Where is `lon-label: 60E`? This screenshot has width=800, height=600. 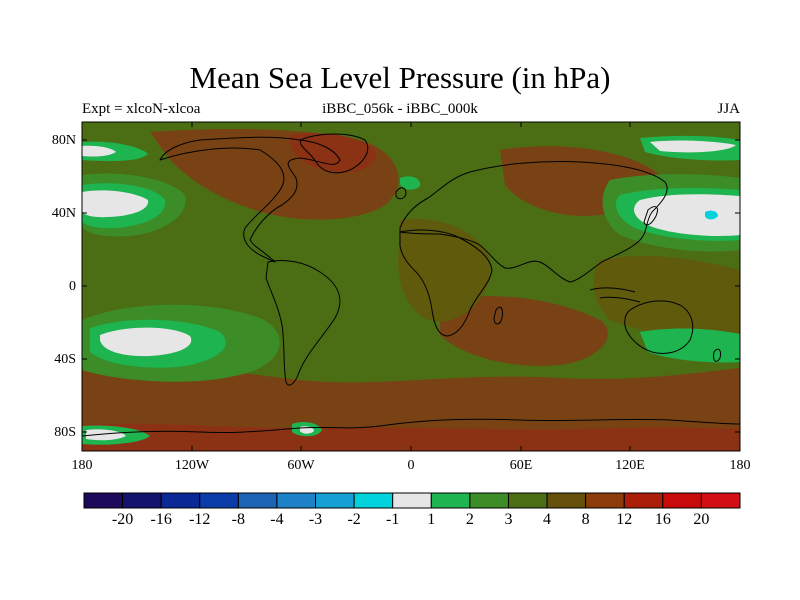
lon-label: 60E is located at coordinates (521, 465).